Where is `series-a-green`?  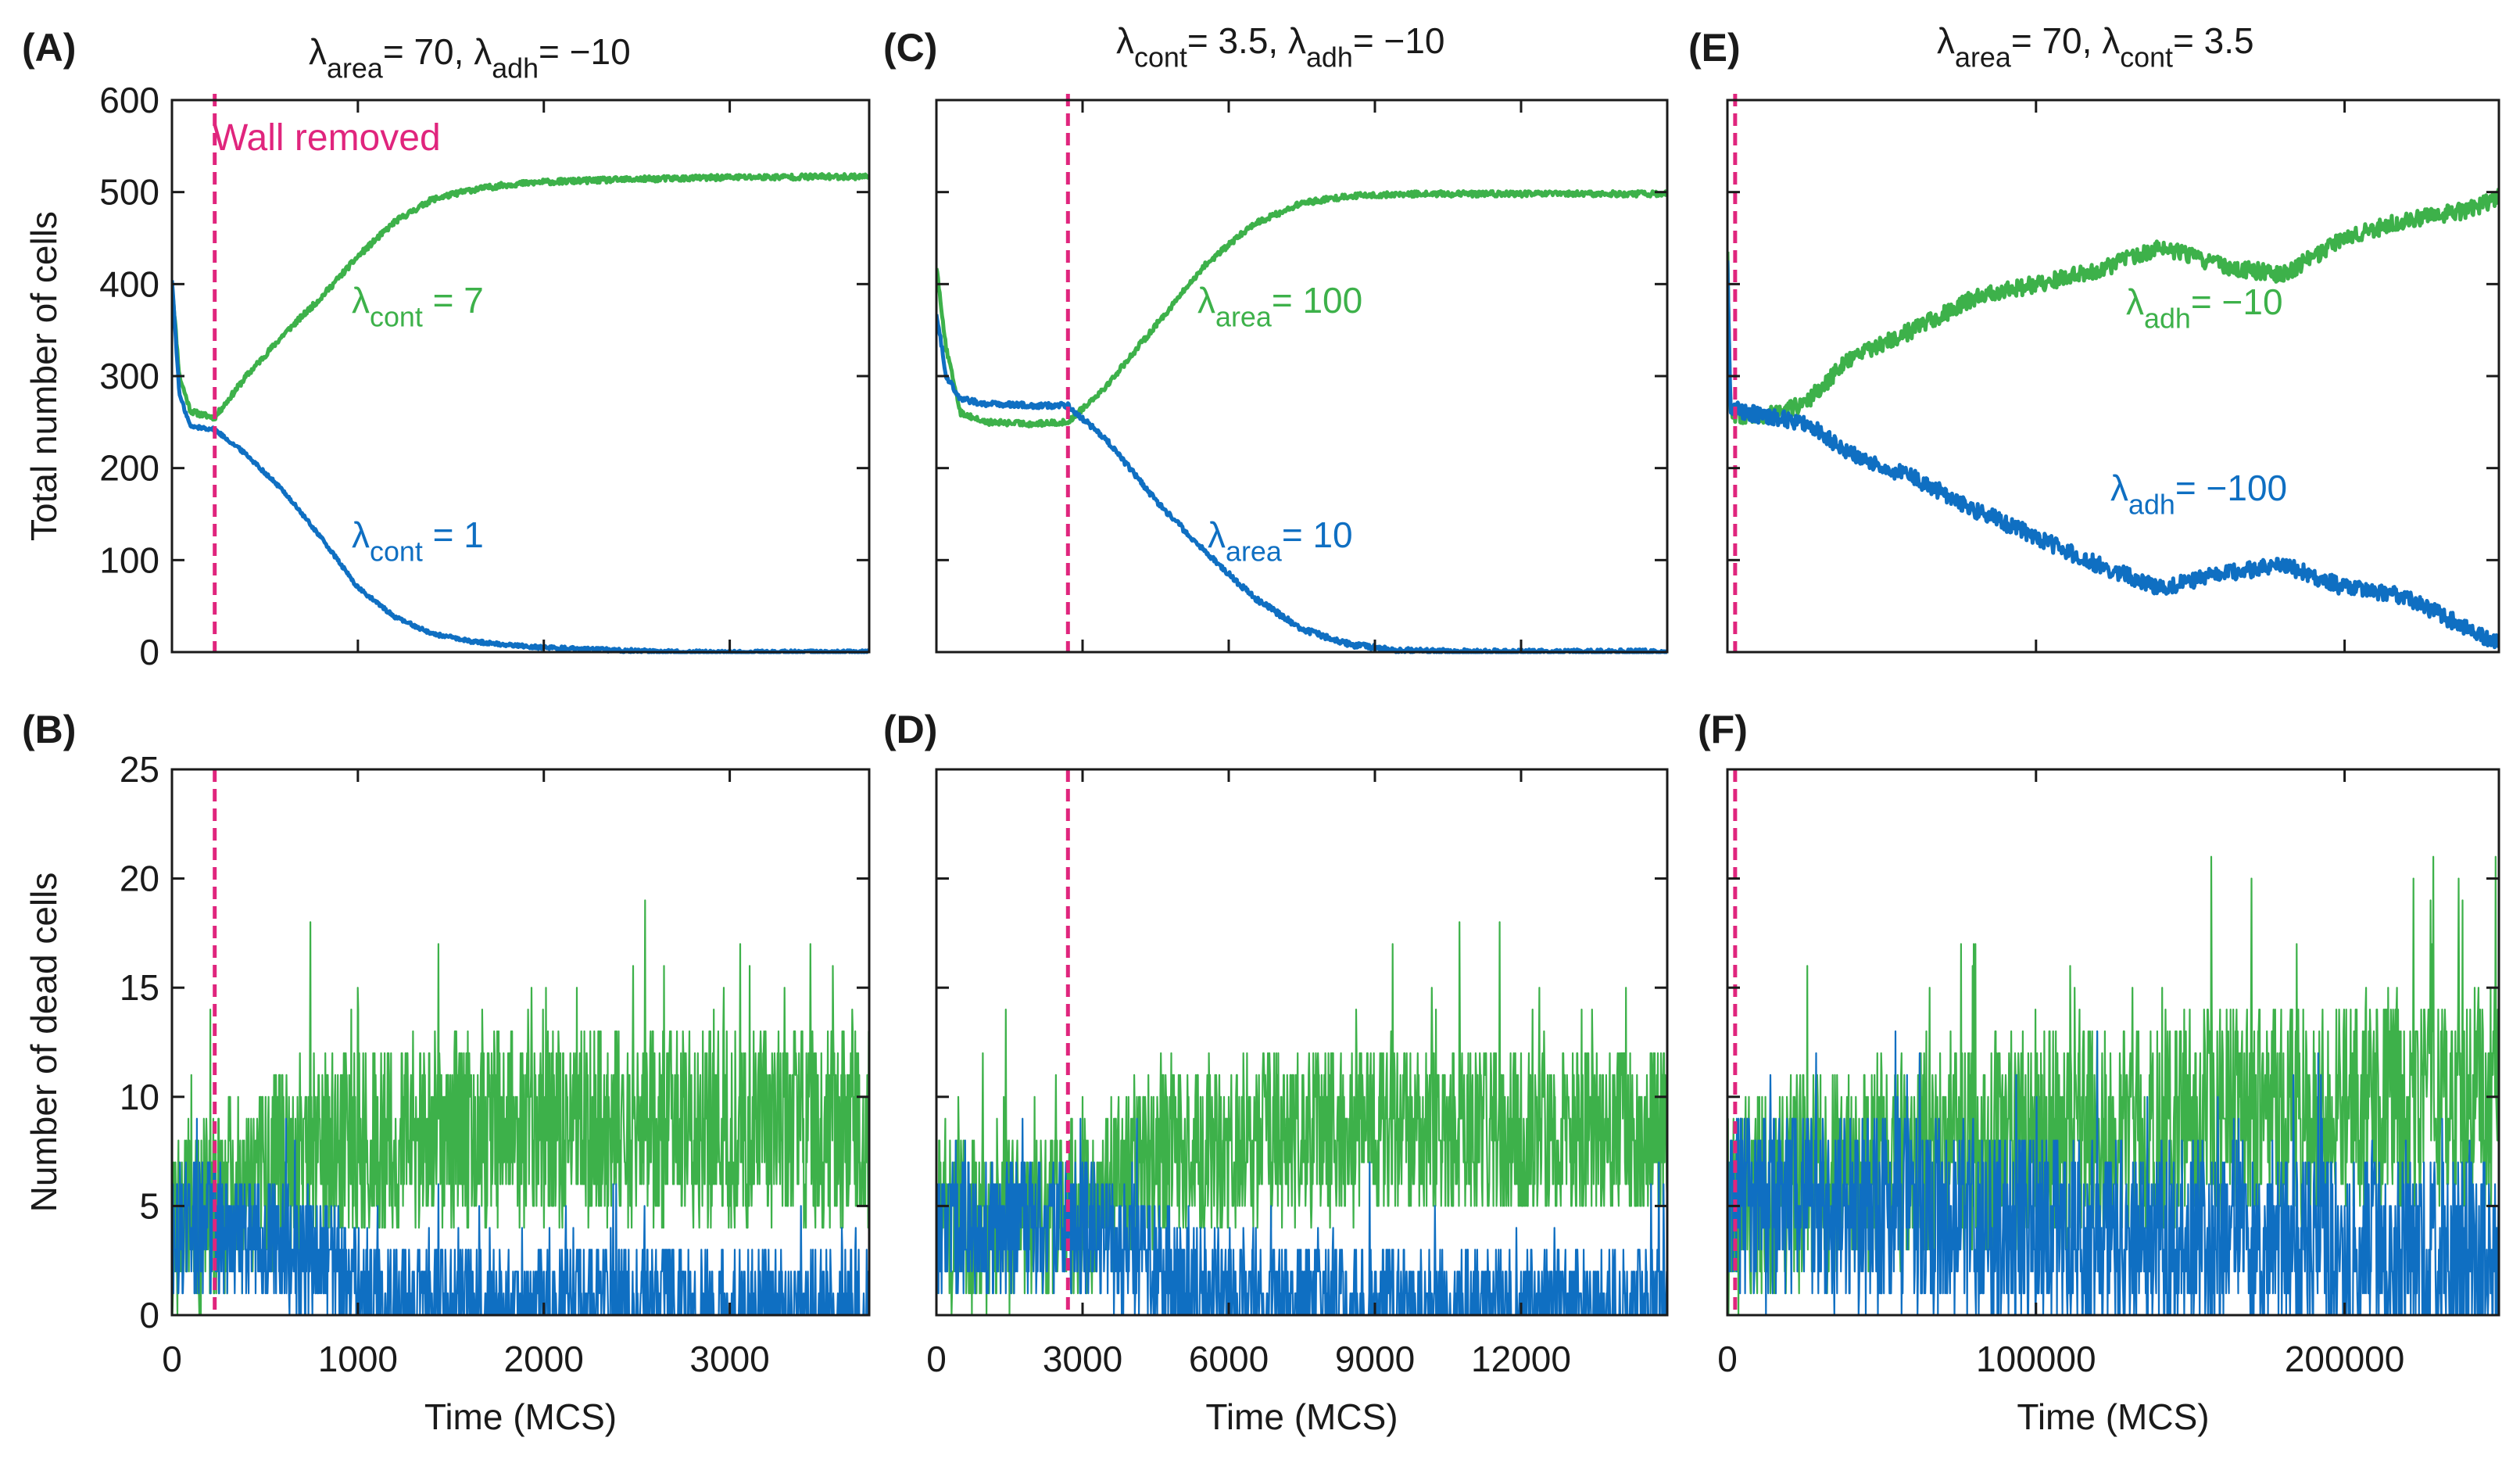
series-a-green is located at coordinates (520, 297).